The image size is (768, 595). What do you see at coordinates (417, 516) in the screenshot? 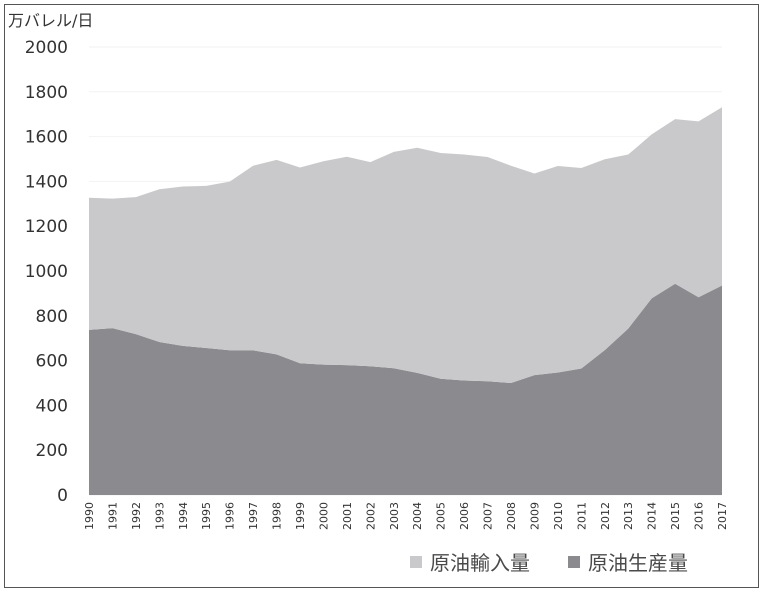
I see `x-tick-label: 2004` at bounding box center [417, 516].